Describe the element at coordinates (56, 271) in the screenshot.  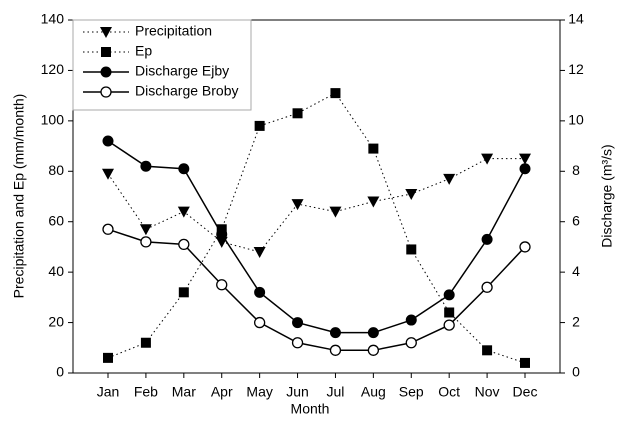
I see `y-tick-label: 40` at that location.